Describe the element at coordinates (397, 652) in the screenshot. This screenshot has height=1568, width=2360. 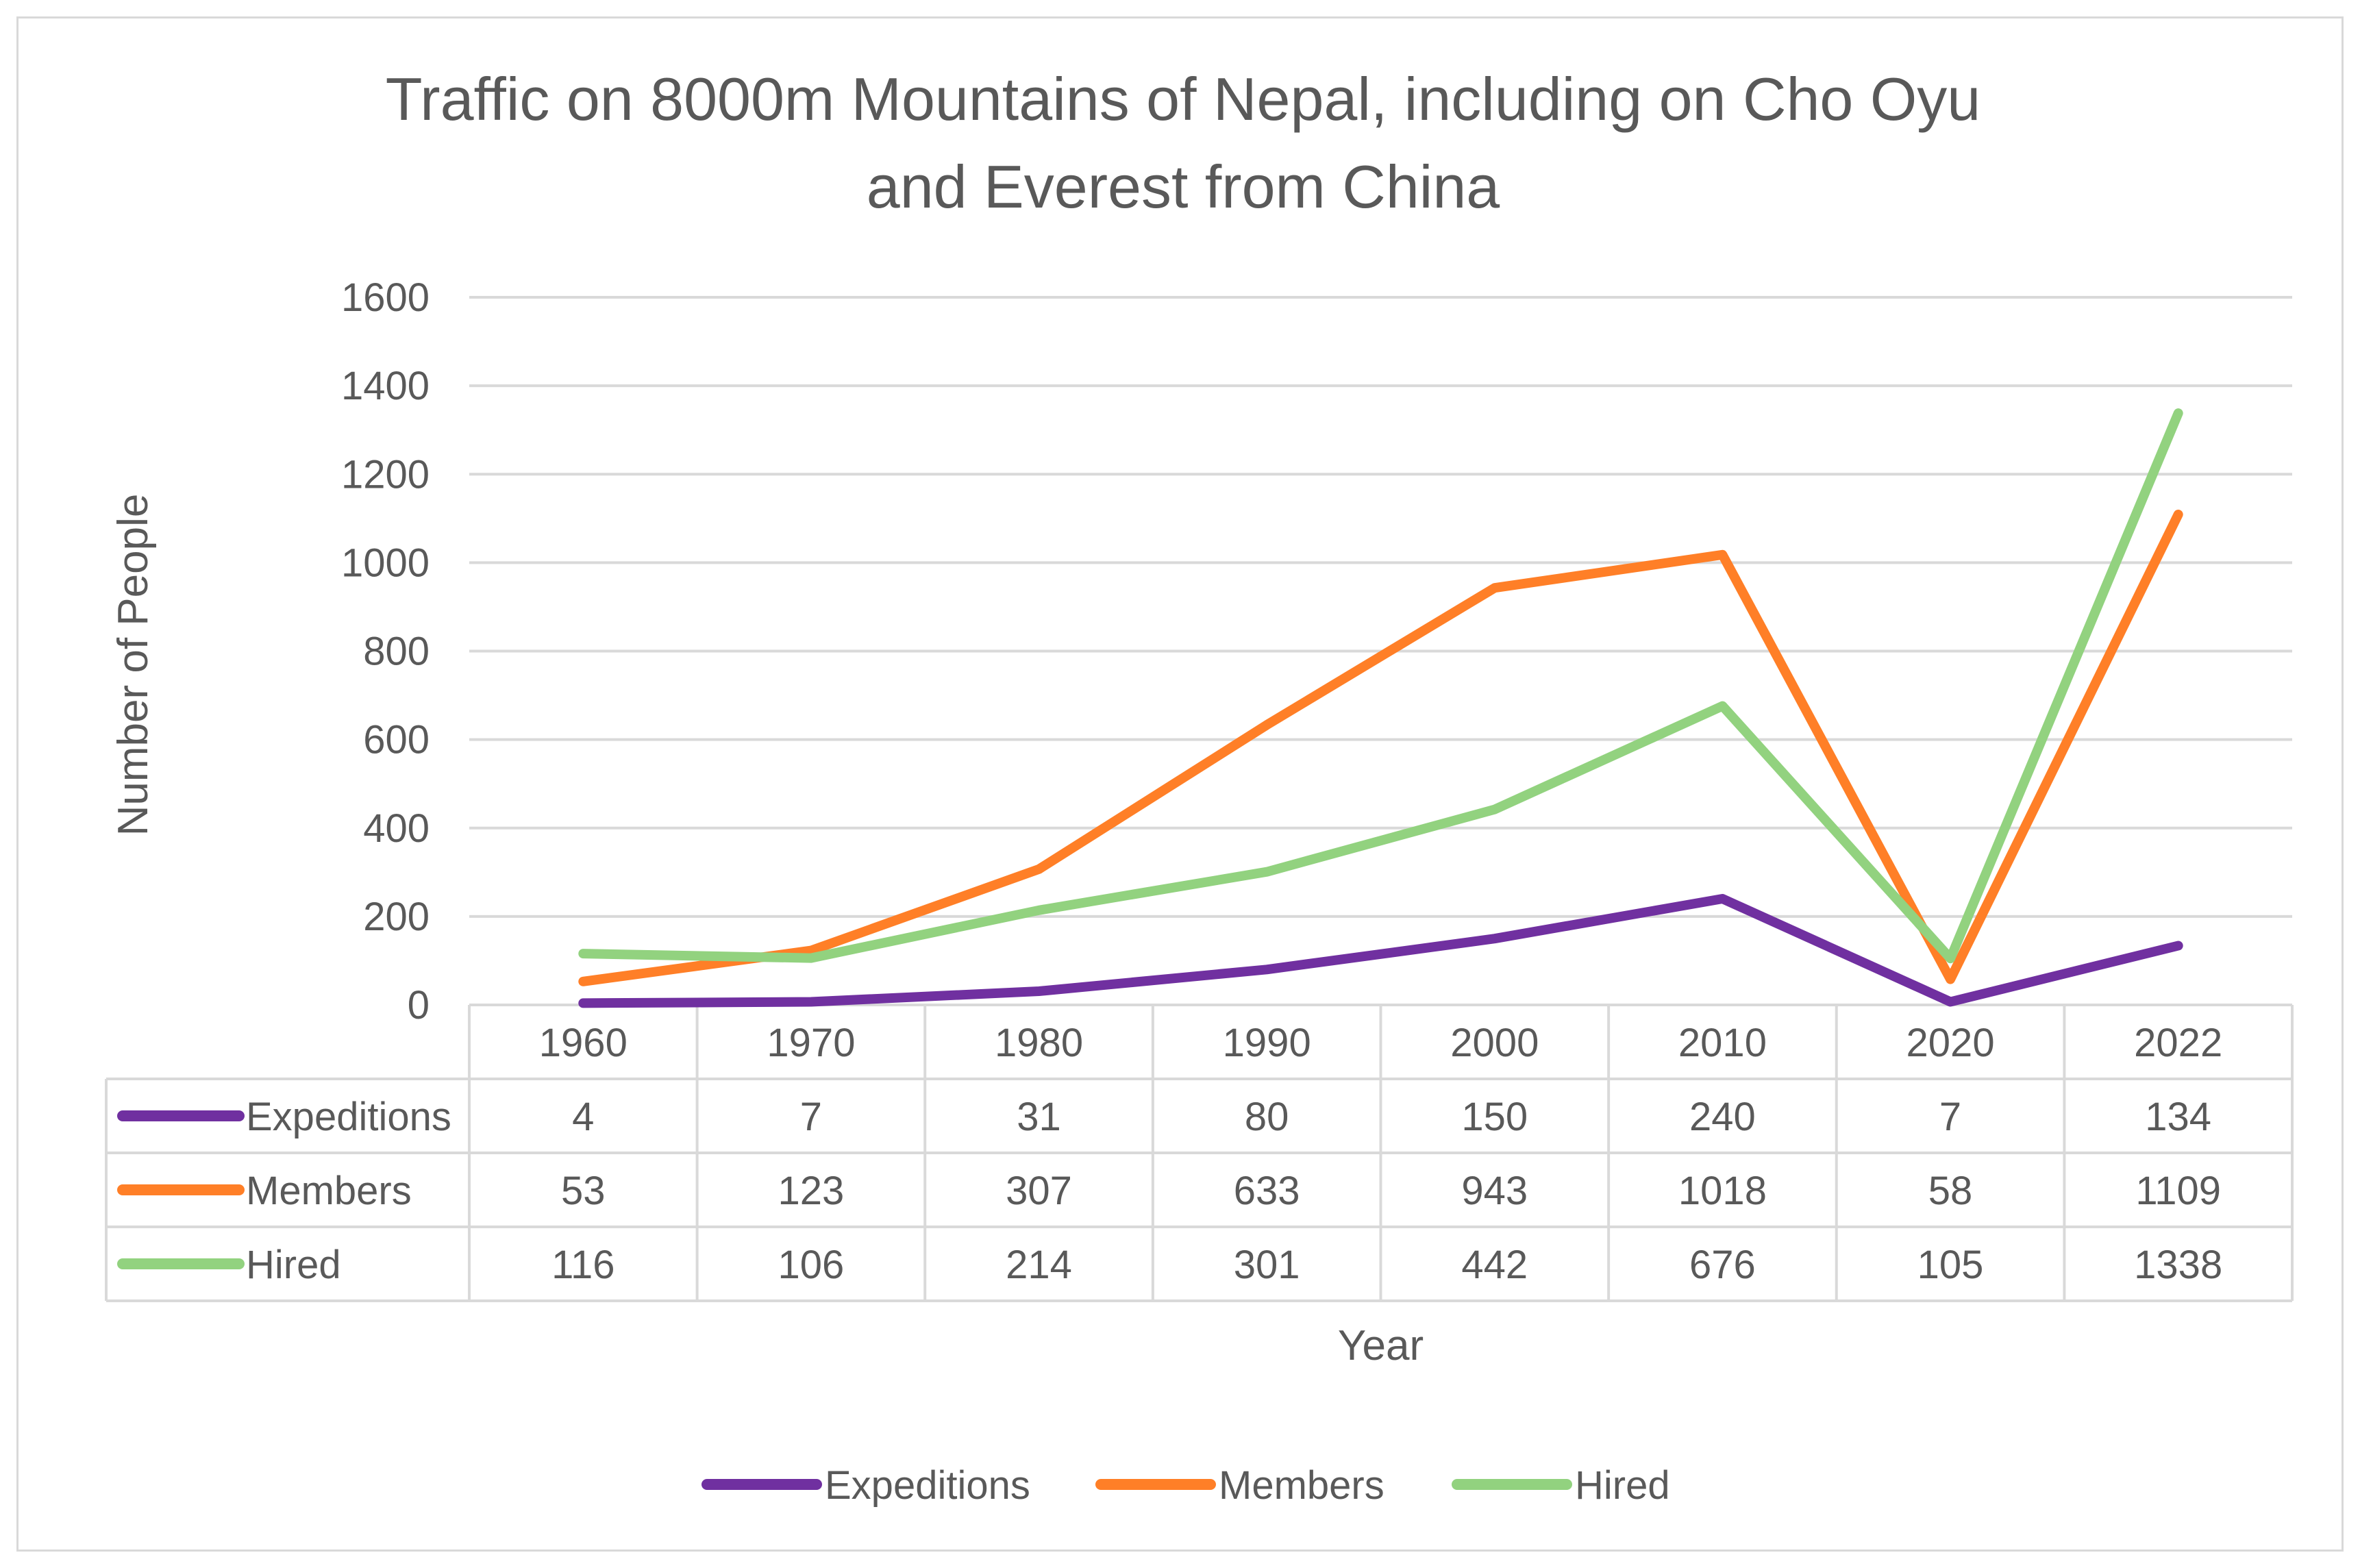
I see `y-tick-label: 800` at that location.